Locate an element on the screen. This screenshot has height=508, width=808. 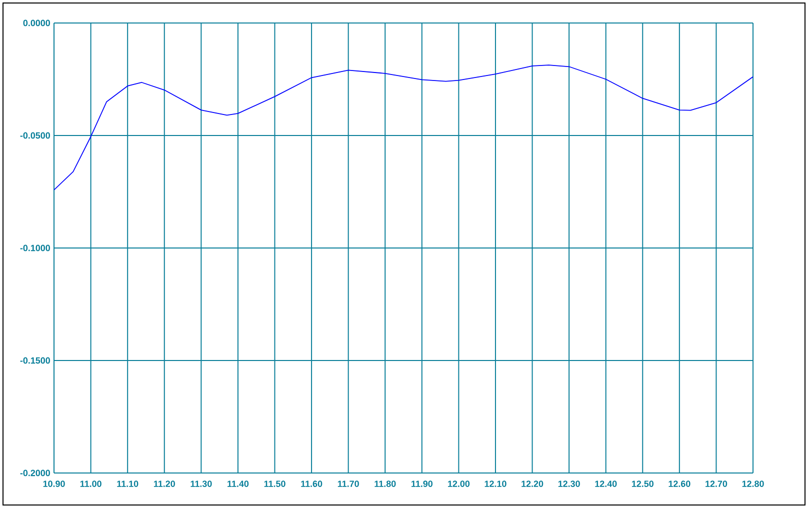
y-tick-label: 0.0000 is located at coordinates (36, 23).